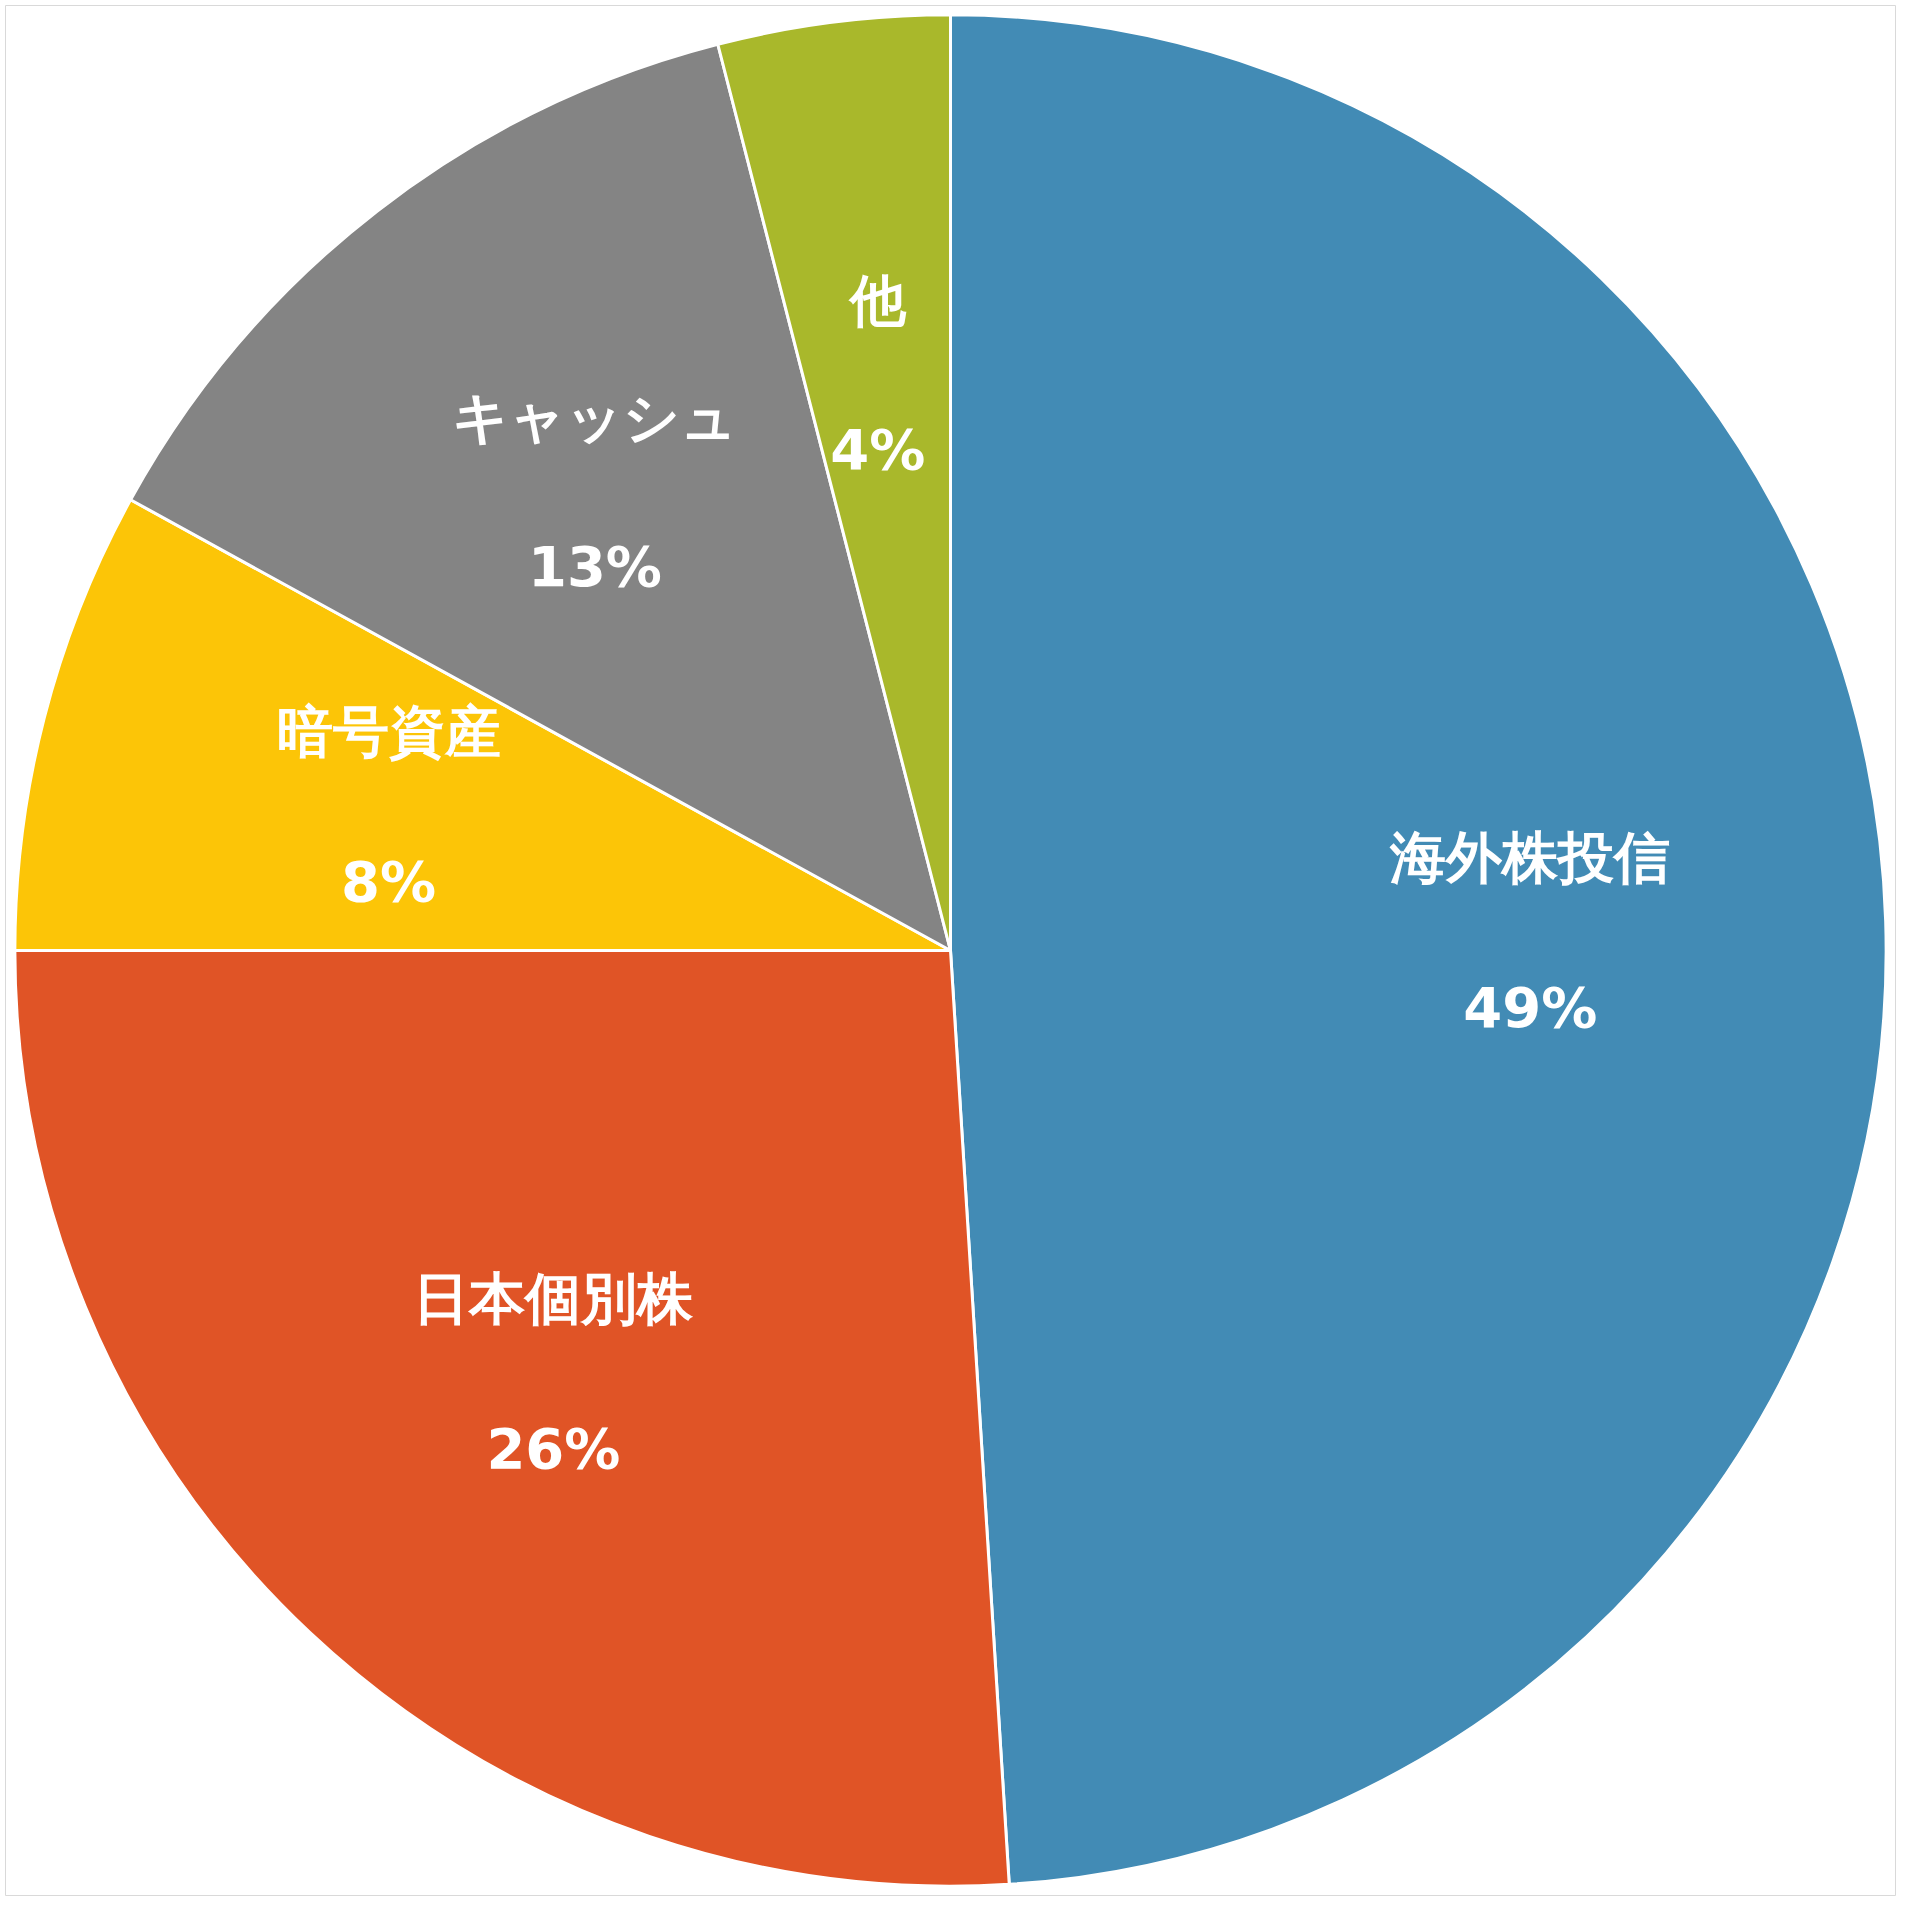 The image size is (1920, 1921). I want to click on slice-label: 日本個別株, so click(554, 1299).